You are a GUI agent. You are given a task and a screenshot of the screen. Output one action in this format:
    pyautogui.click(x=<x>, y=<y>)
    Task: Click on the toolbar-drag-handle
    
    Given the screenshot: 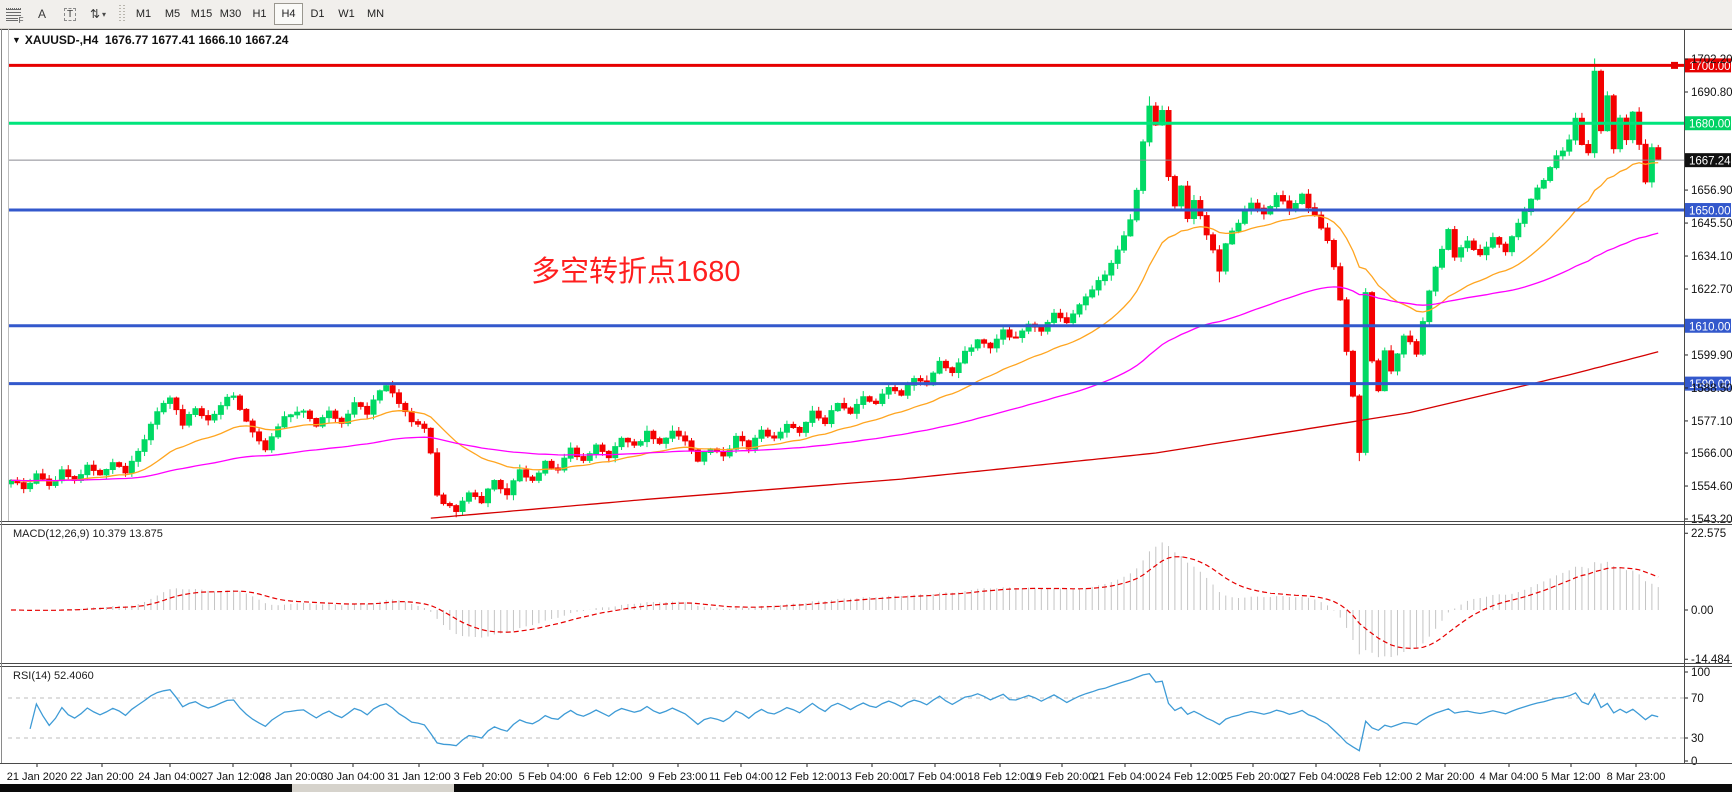 What is the action you would take?
    pyautogui.click(x=122, y=14)
    